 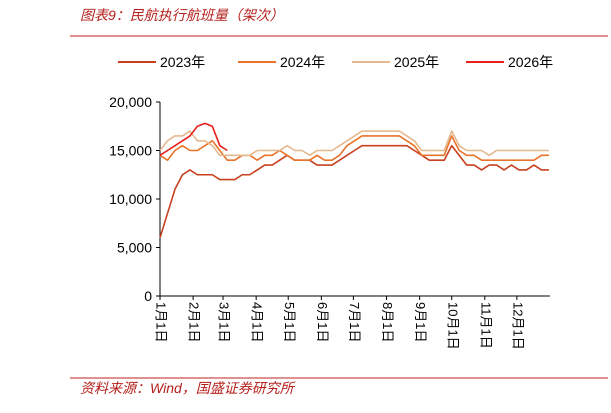 I want to click on y-tick-label: 20,000, so click(x=130, y=102).